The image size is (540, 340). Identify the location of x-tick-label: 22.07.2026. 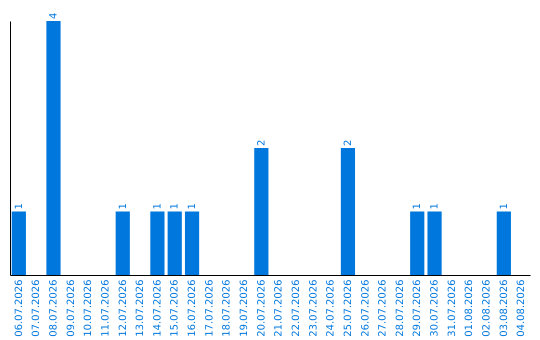
(296, 308).